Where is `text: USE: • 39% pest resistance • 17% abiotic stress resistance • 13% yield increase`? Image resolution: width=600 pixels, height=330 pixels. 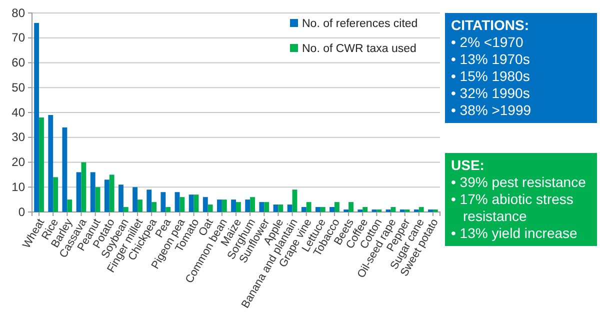 text: USE: • 39% pest resistance • 17% abiotic stress resistance • 13% yield increase is located at coordinates (519, 199).